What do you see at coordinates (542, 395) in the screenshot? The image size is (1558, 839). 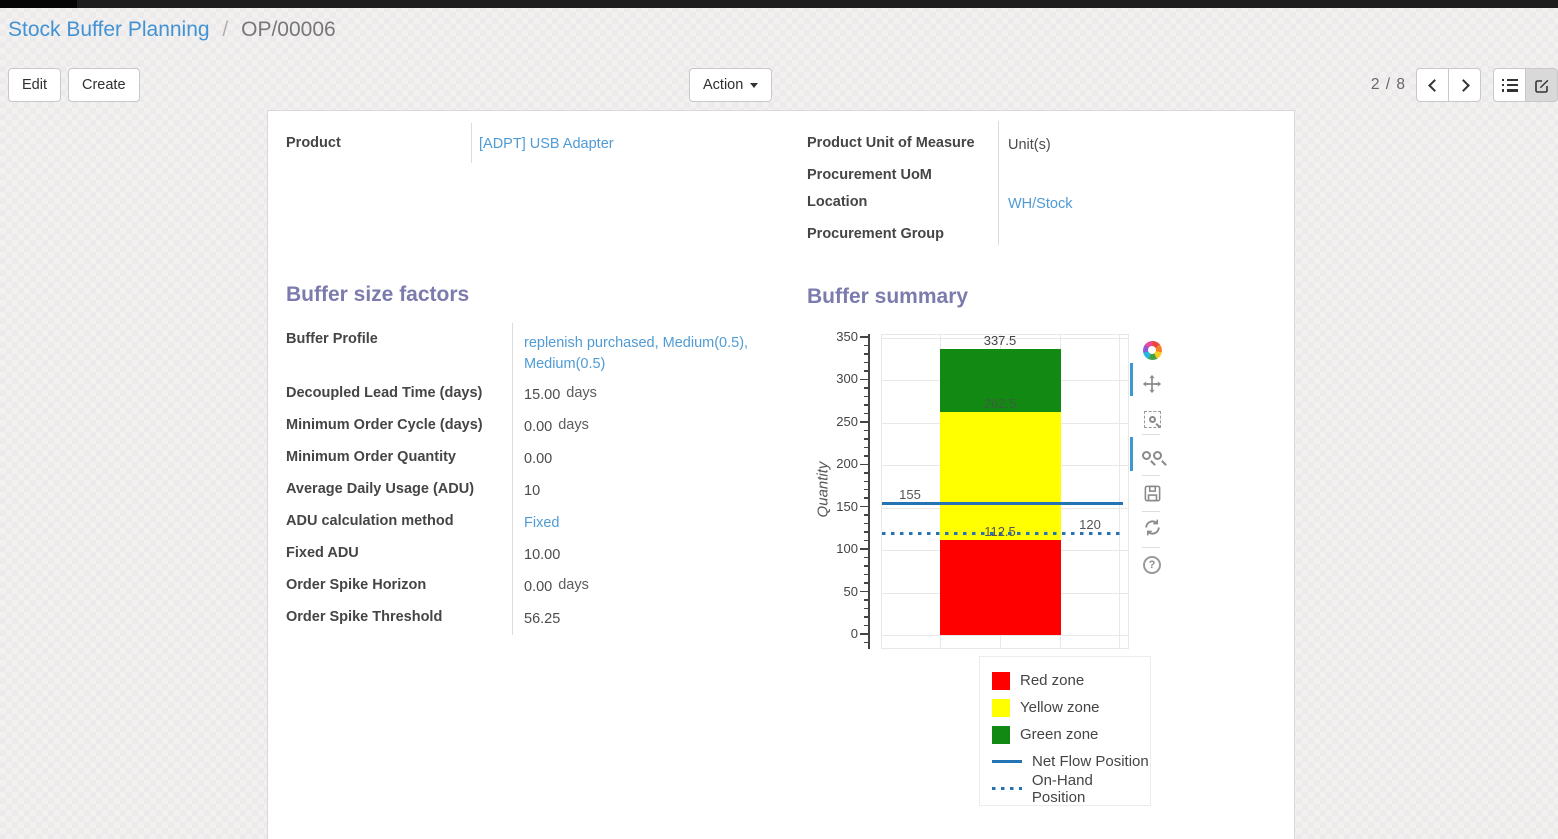 I see `dlt-value: 15.00` at bounding box center [542, 395].